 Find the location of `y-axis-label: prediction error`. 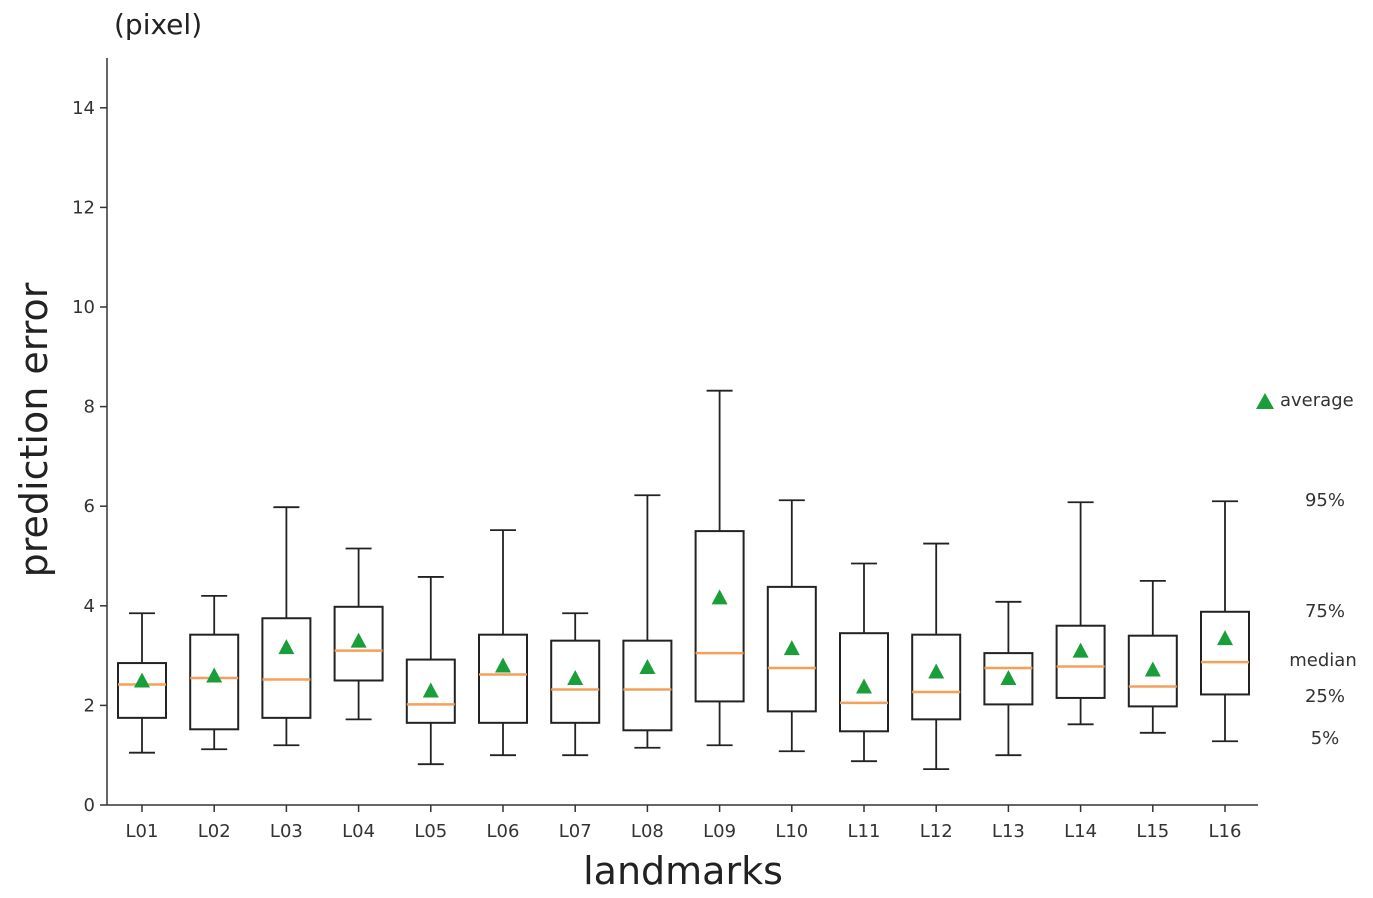

y-axis-label: prediction error is located at coordinates (34, 429).